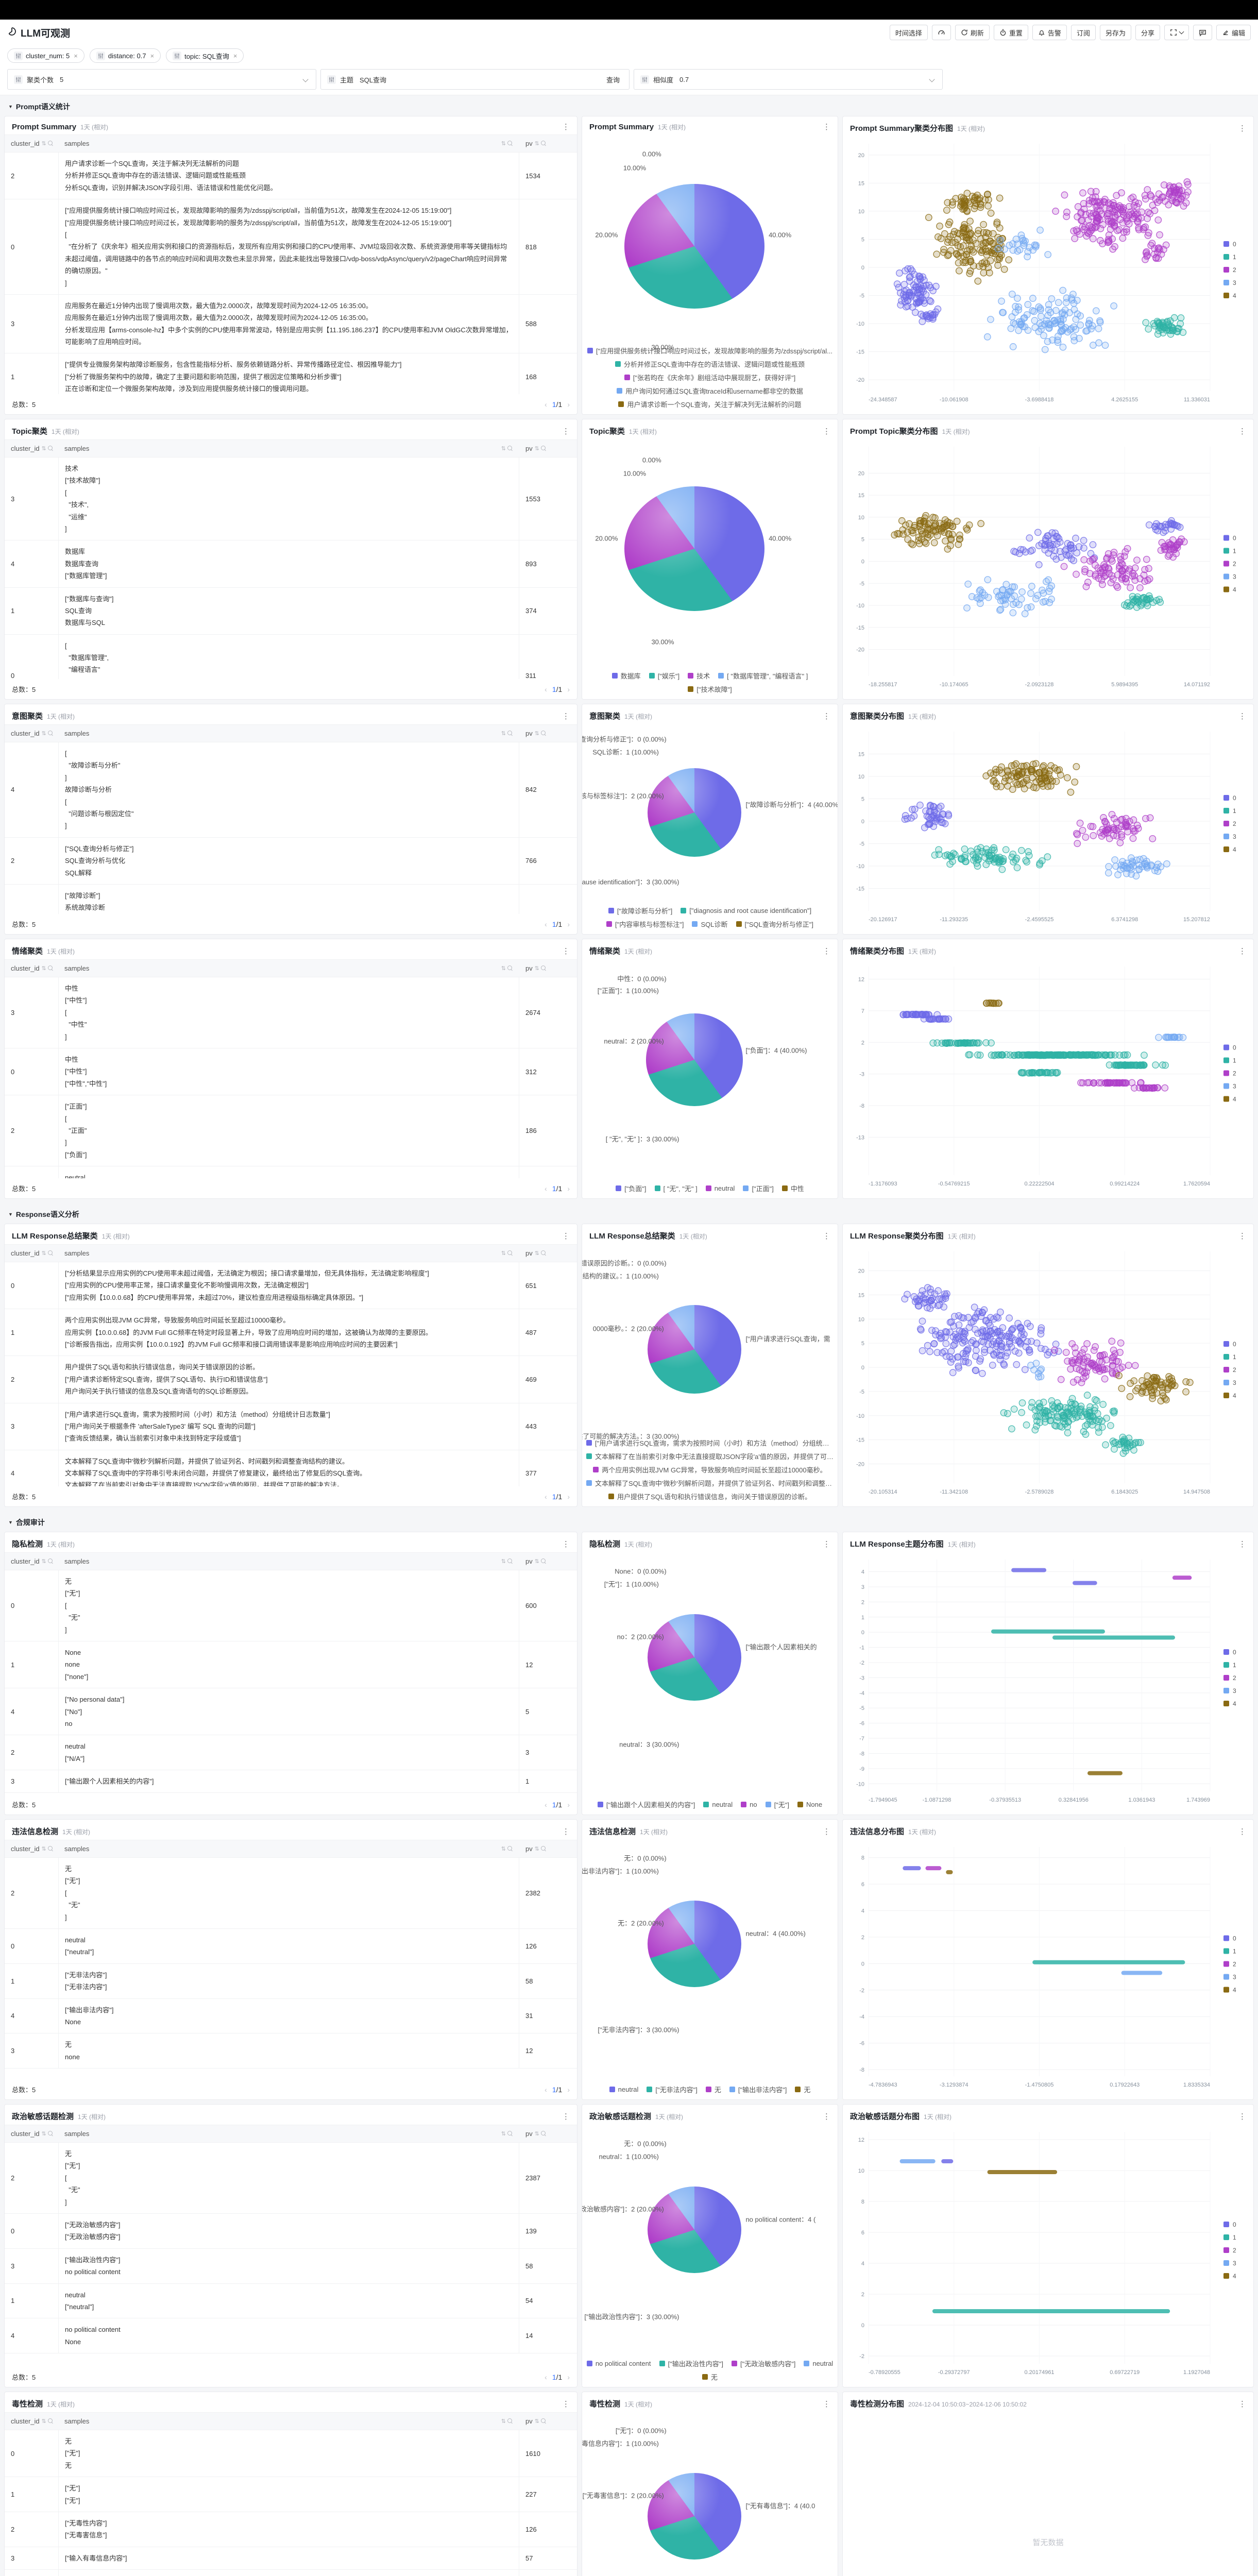  I want to click on table-row: 3 ["输出政治性内容"] no political content 58, so click(291, 2266).